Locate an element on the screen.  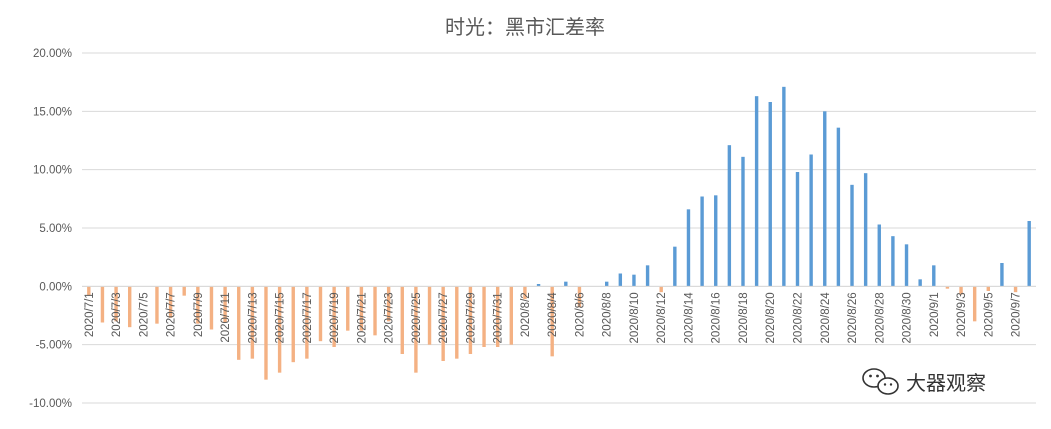
watermark-text: 大器观察 is located at coordinates (946, 383).